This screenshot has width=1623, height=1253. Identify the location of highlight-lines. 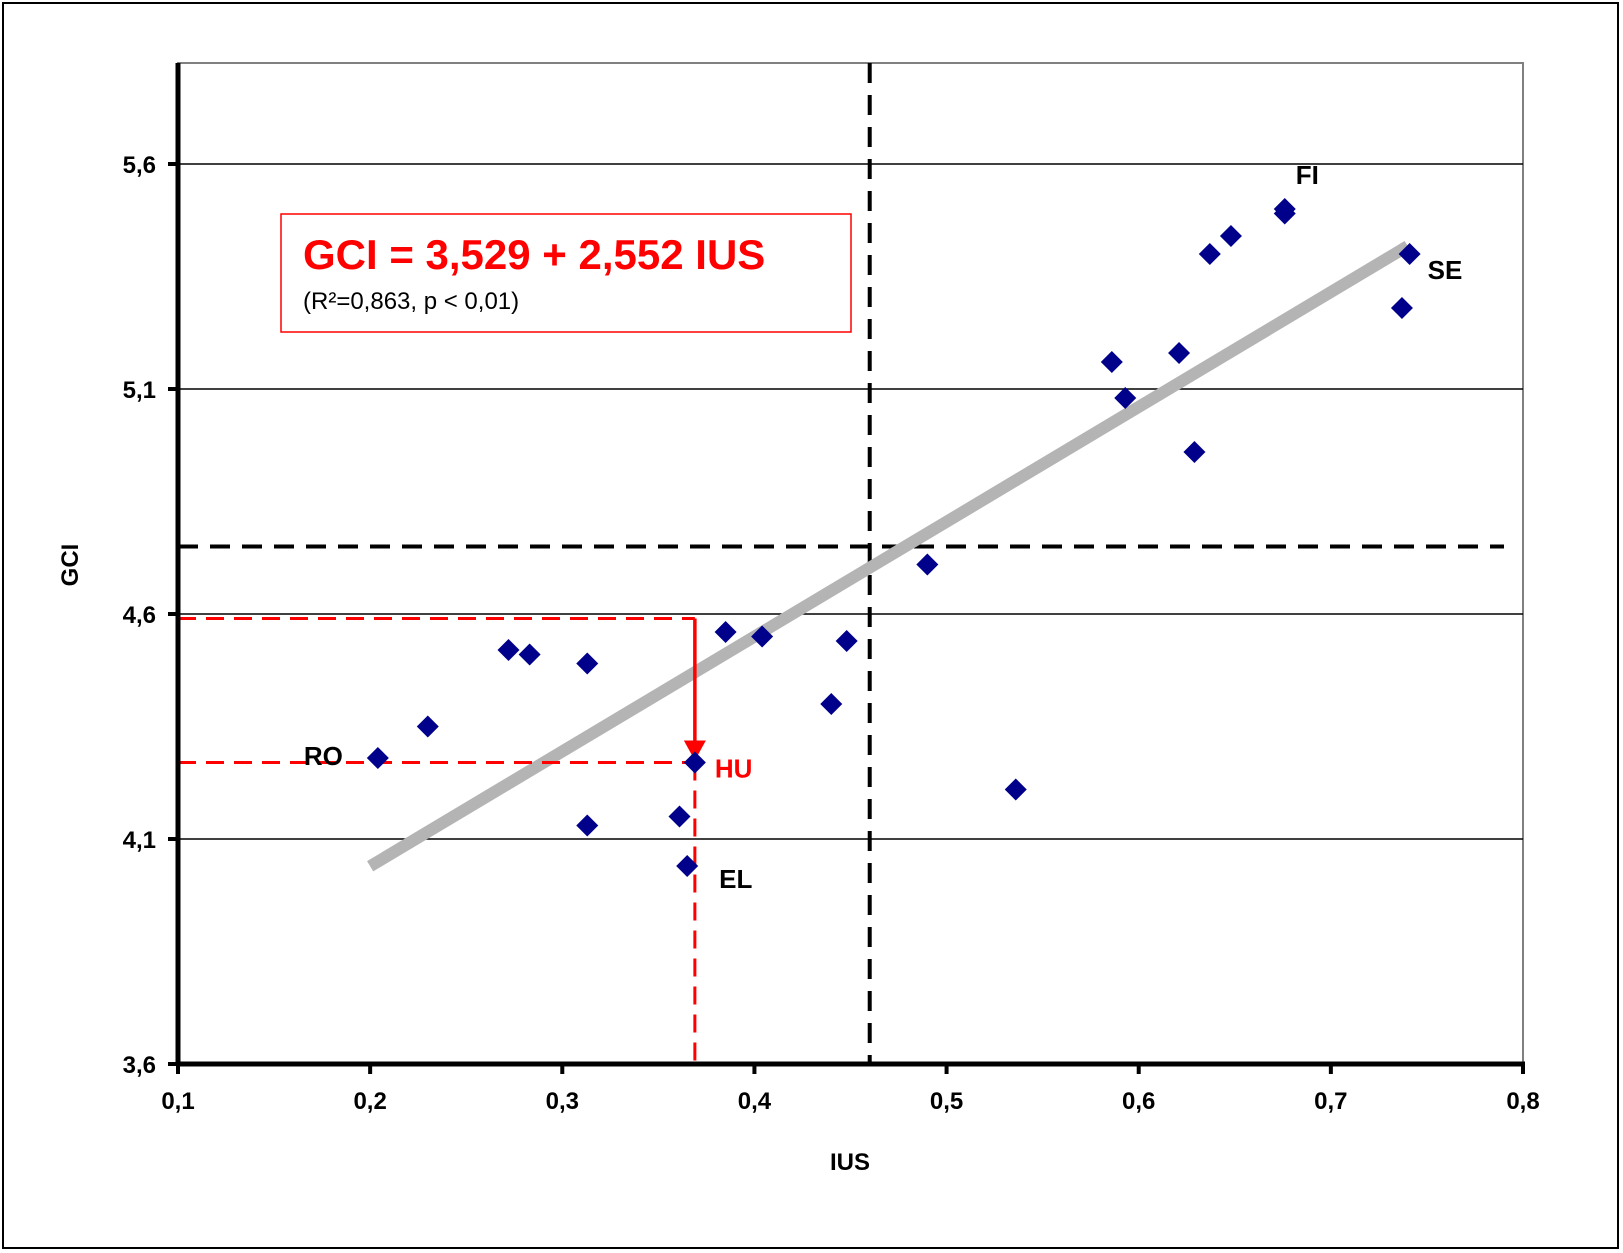
(442, 840).